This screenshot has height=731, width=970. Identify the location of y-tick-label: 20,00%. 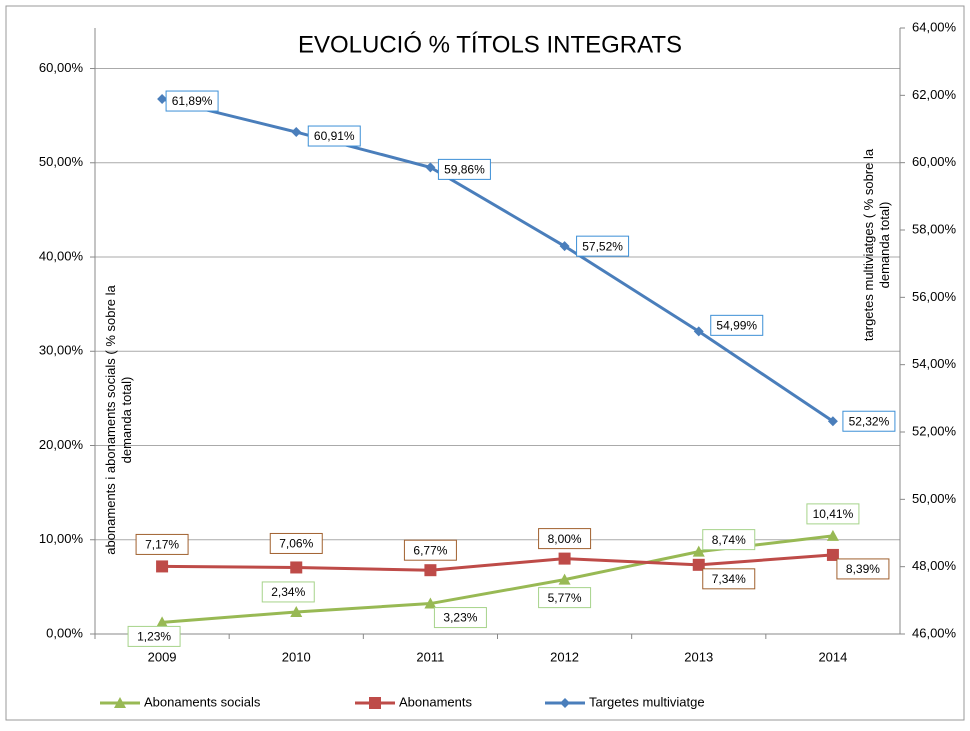
(61, 444).